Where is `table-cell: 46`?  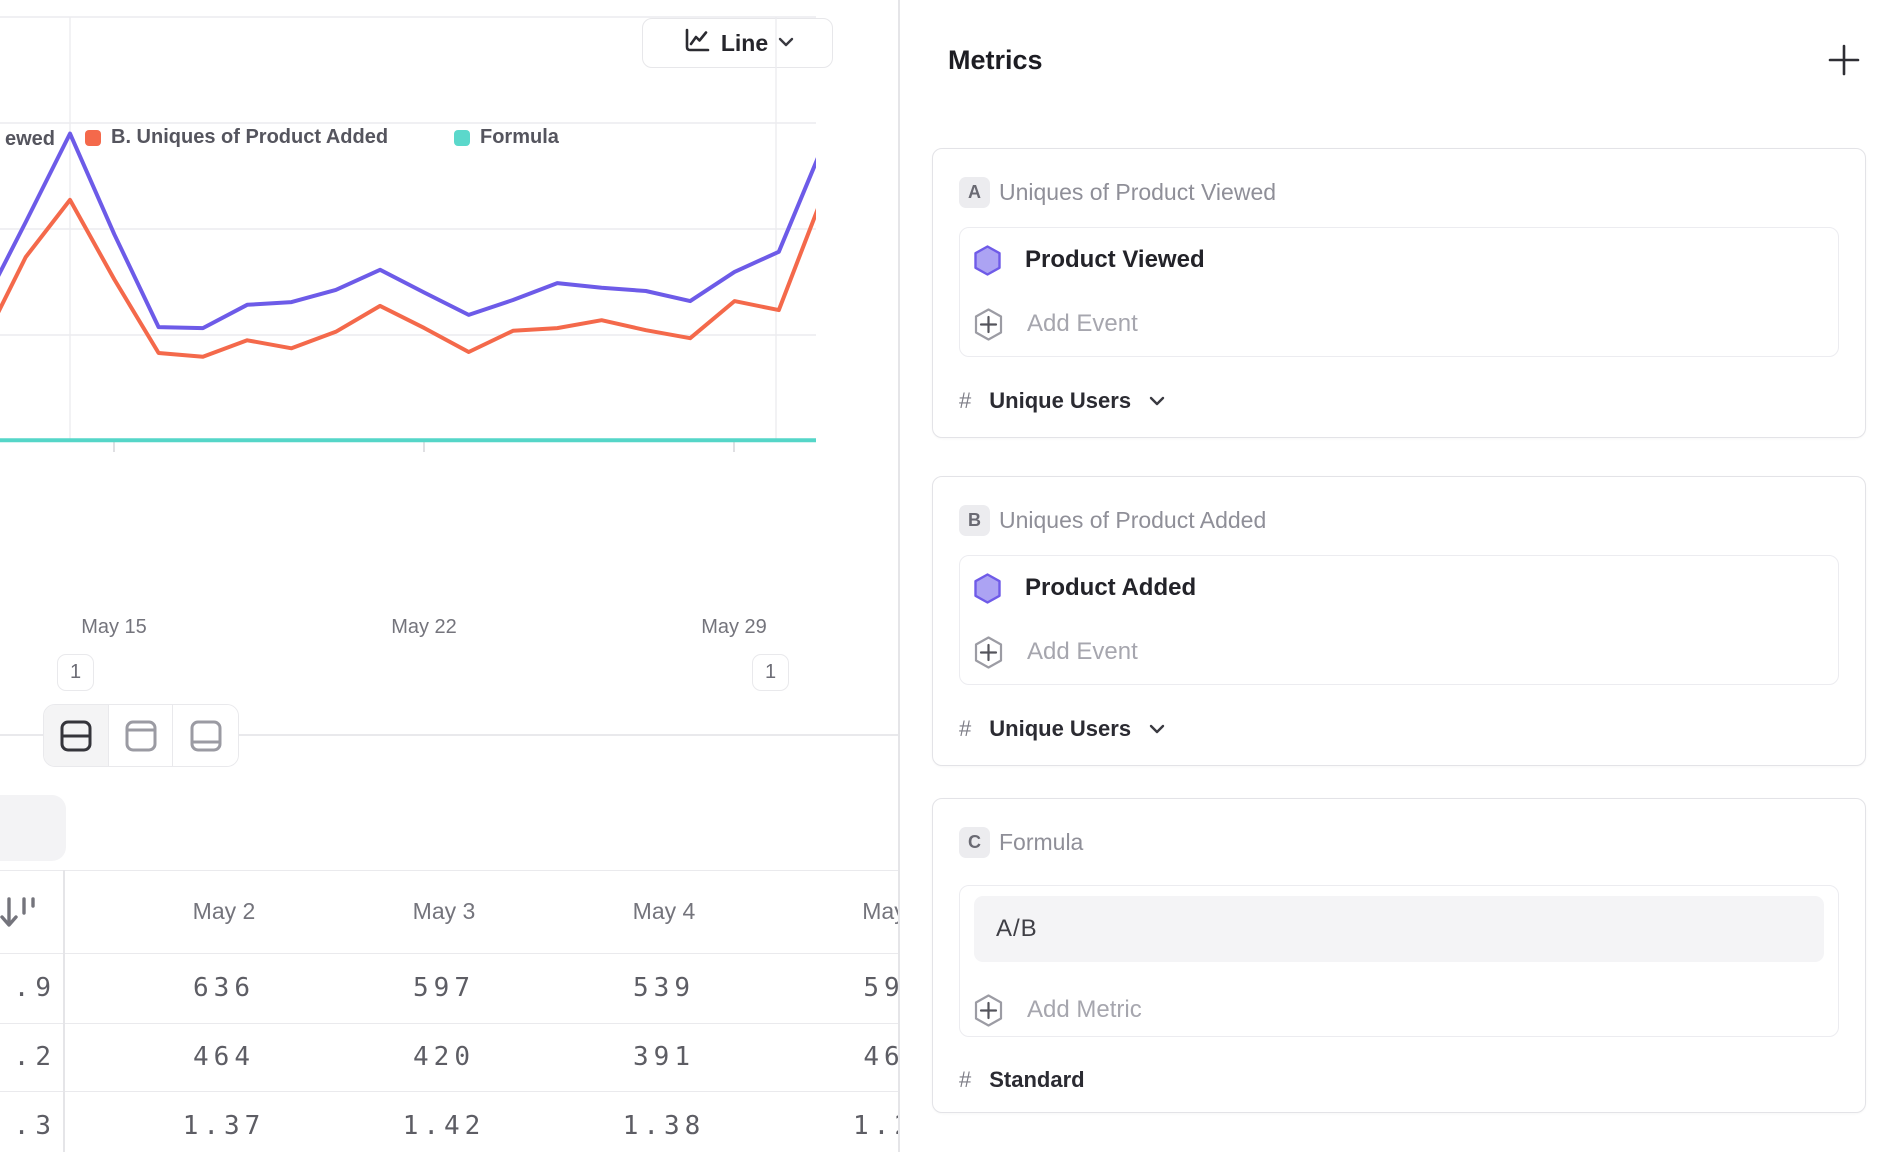
table-cell: 46 is located at coordinates (880, 1057).